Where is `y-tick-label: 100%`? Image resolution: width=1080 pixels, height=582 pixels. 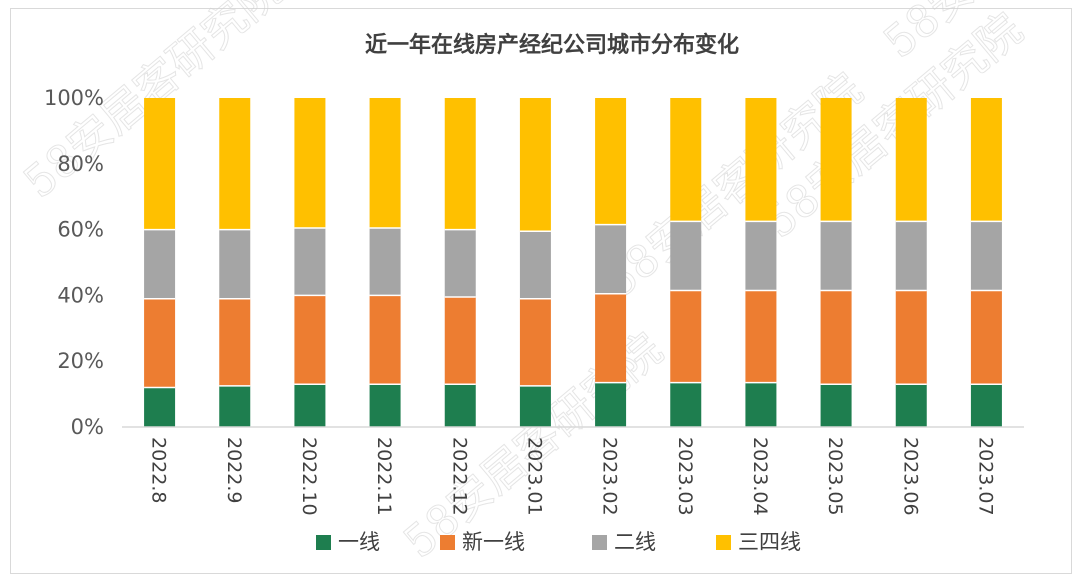
y-tick-label: 100% is located at coordinates (74, 98).